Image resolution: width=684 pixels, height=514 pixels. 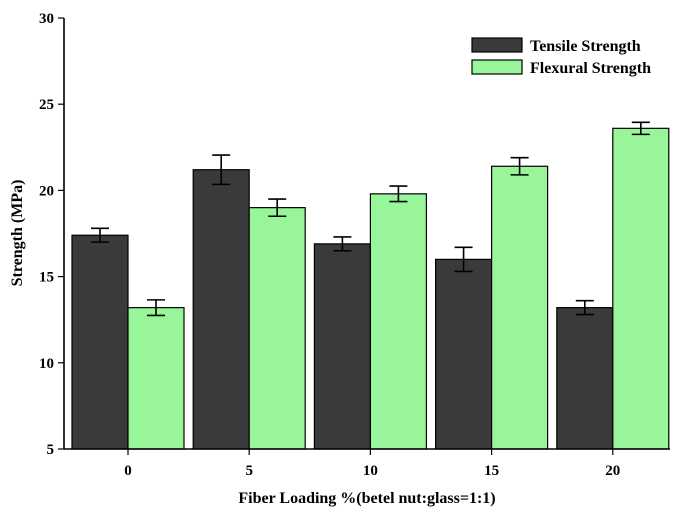 What do you see at coordinates (46, 105) in the screenshot?
I see `y-tick-label: 25` at bounding box center [46, 105].